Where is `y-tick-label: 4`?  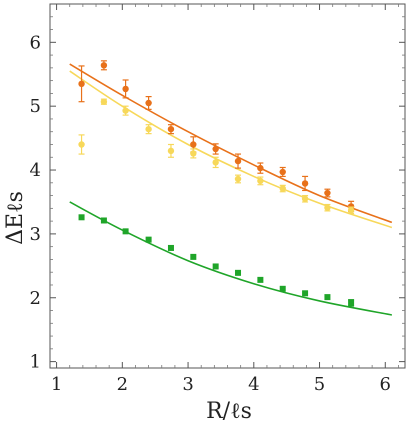 y-tick-label: 4 is located at coordinates (35, 170).